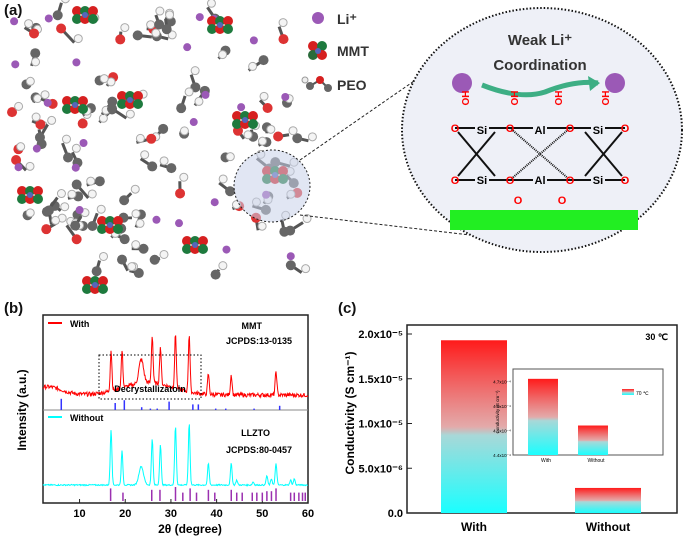  What do you see at coordinates (474, 527) in the screenshot?
I see `x-category-label: With` at bounding box center [474, 527].